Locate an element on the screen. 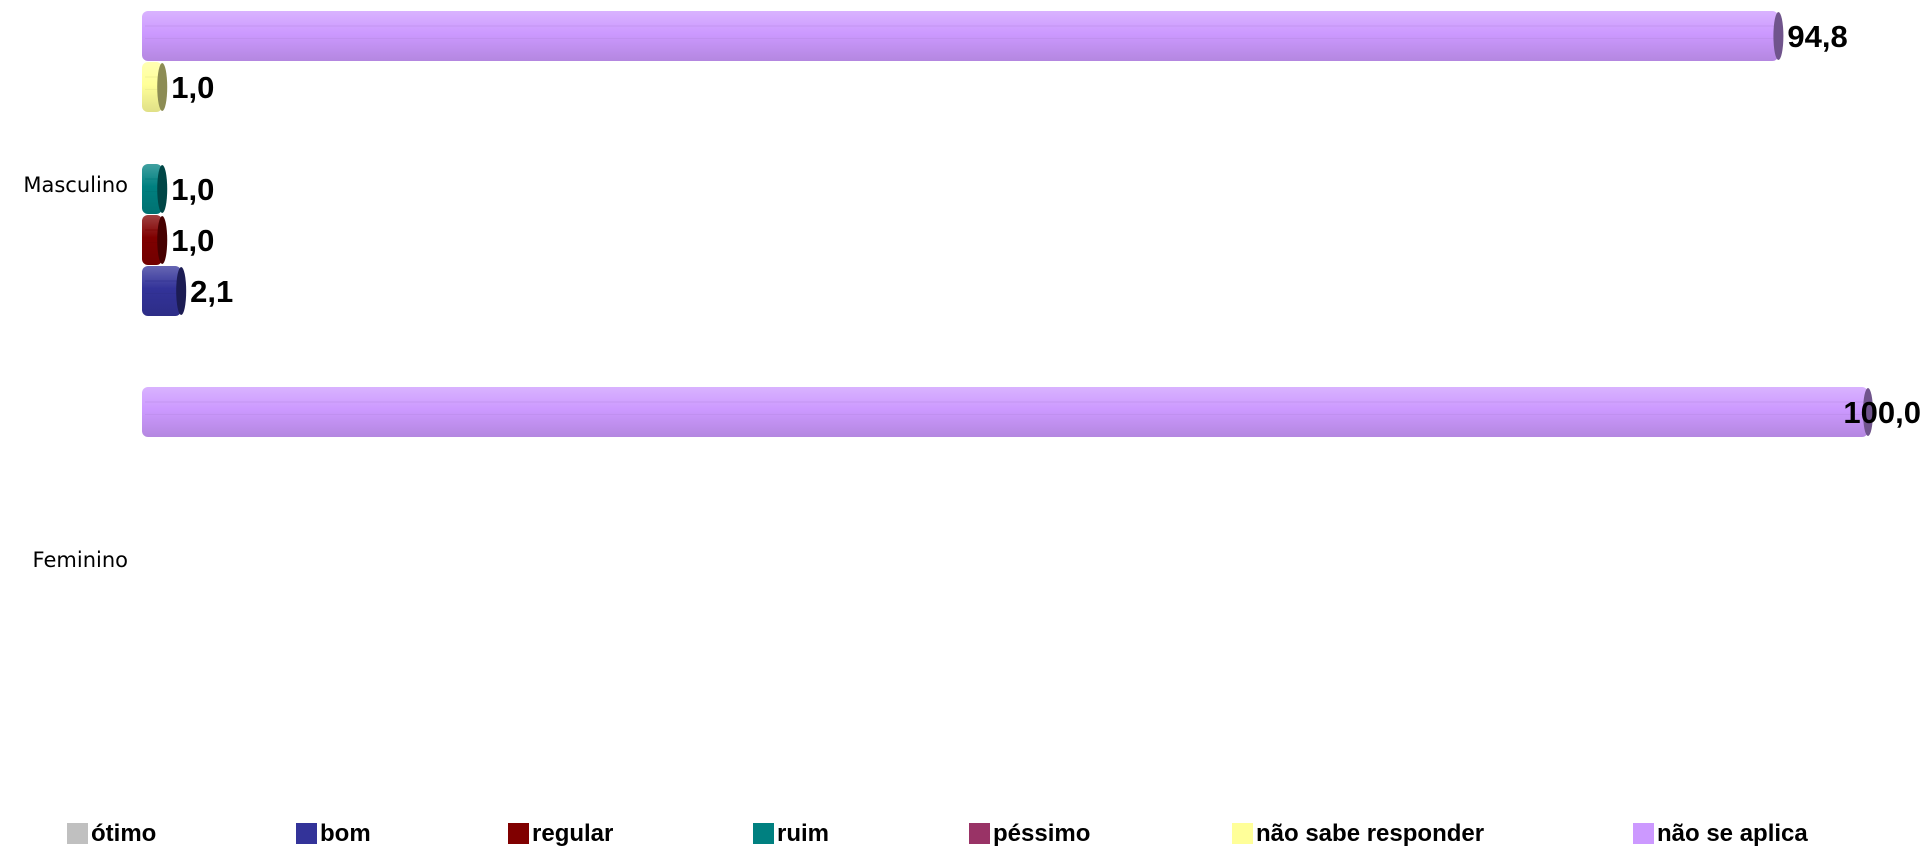 This screenshot has width=1923, height=848. value-label-masculino-nao-se-aplica: 94,8 is located at coordinates (1817, 36).